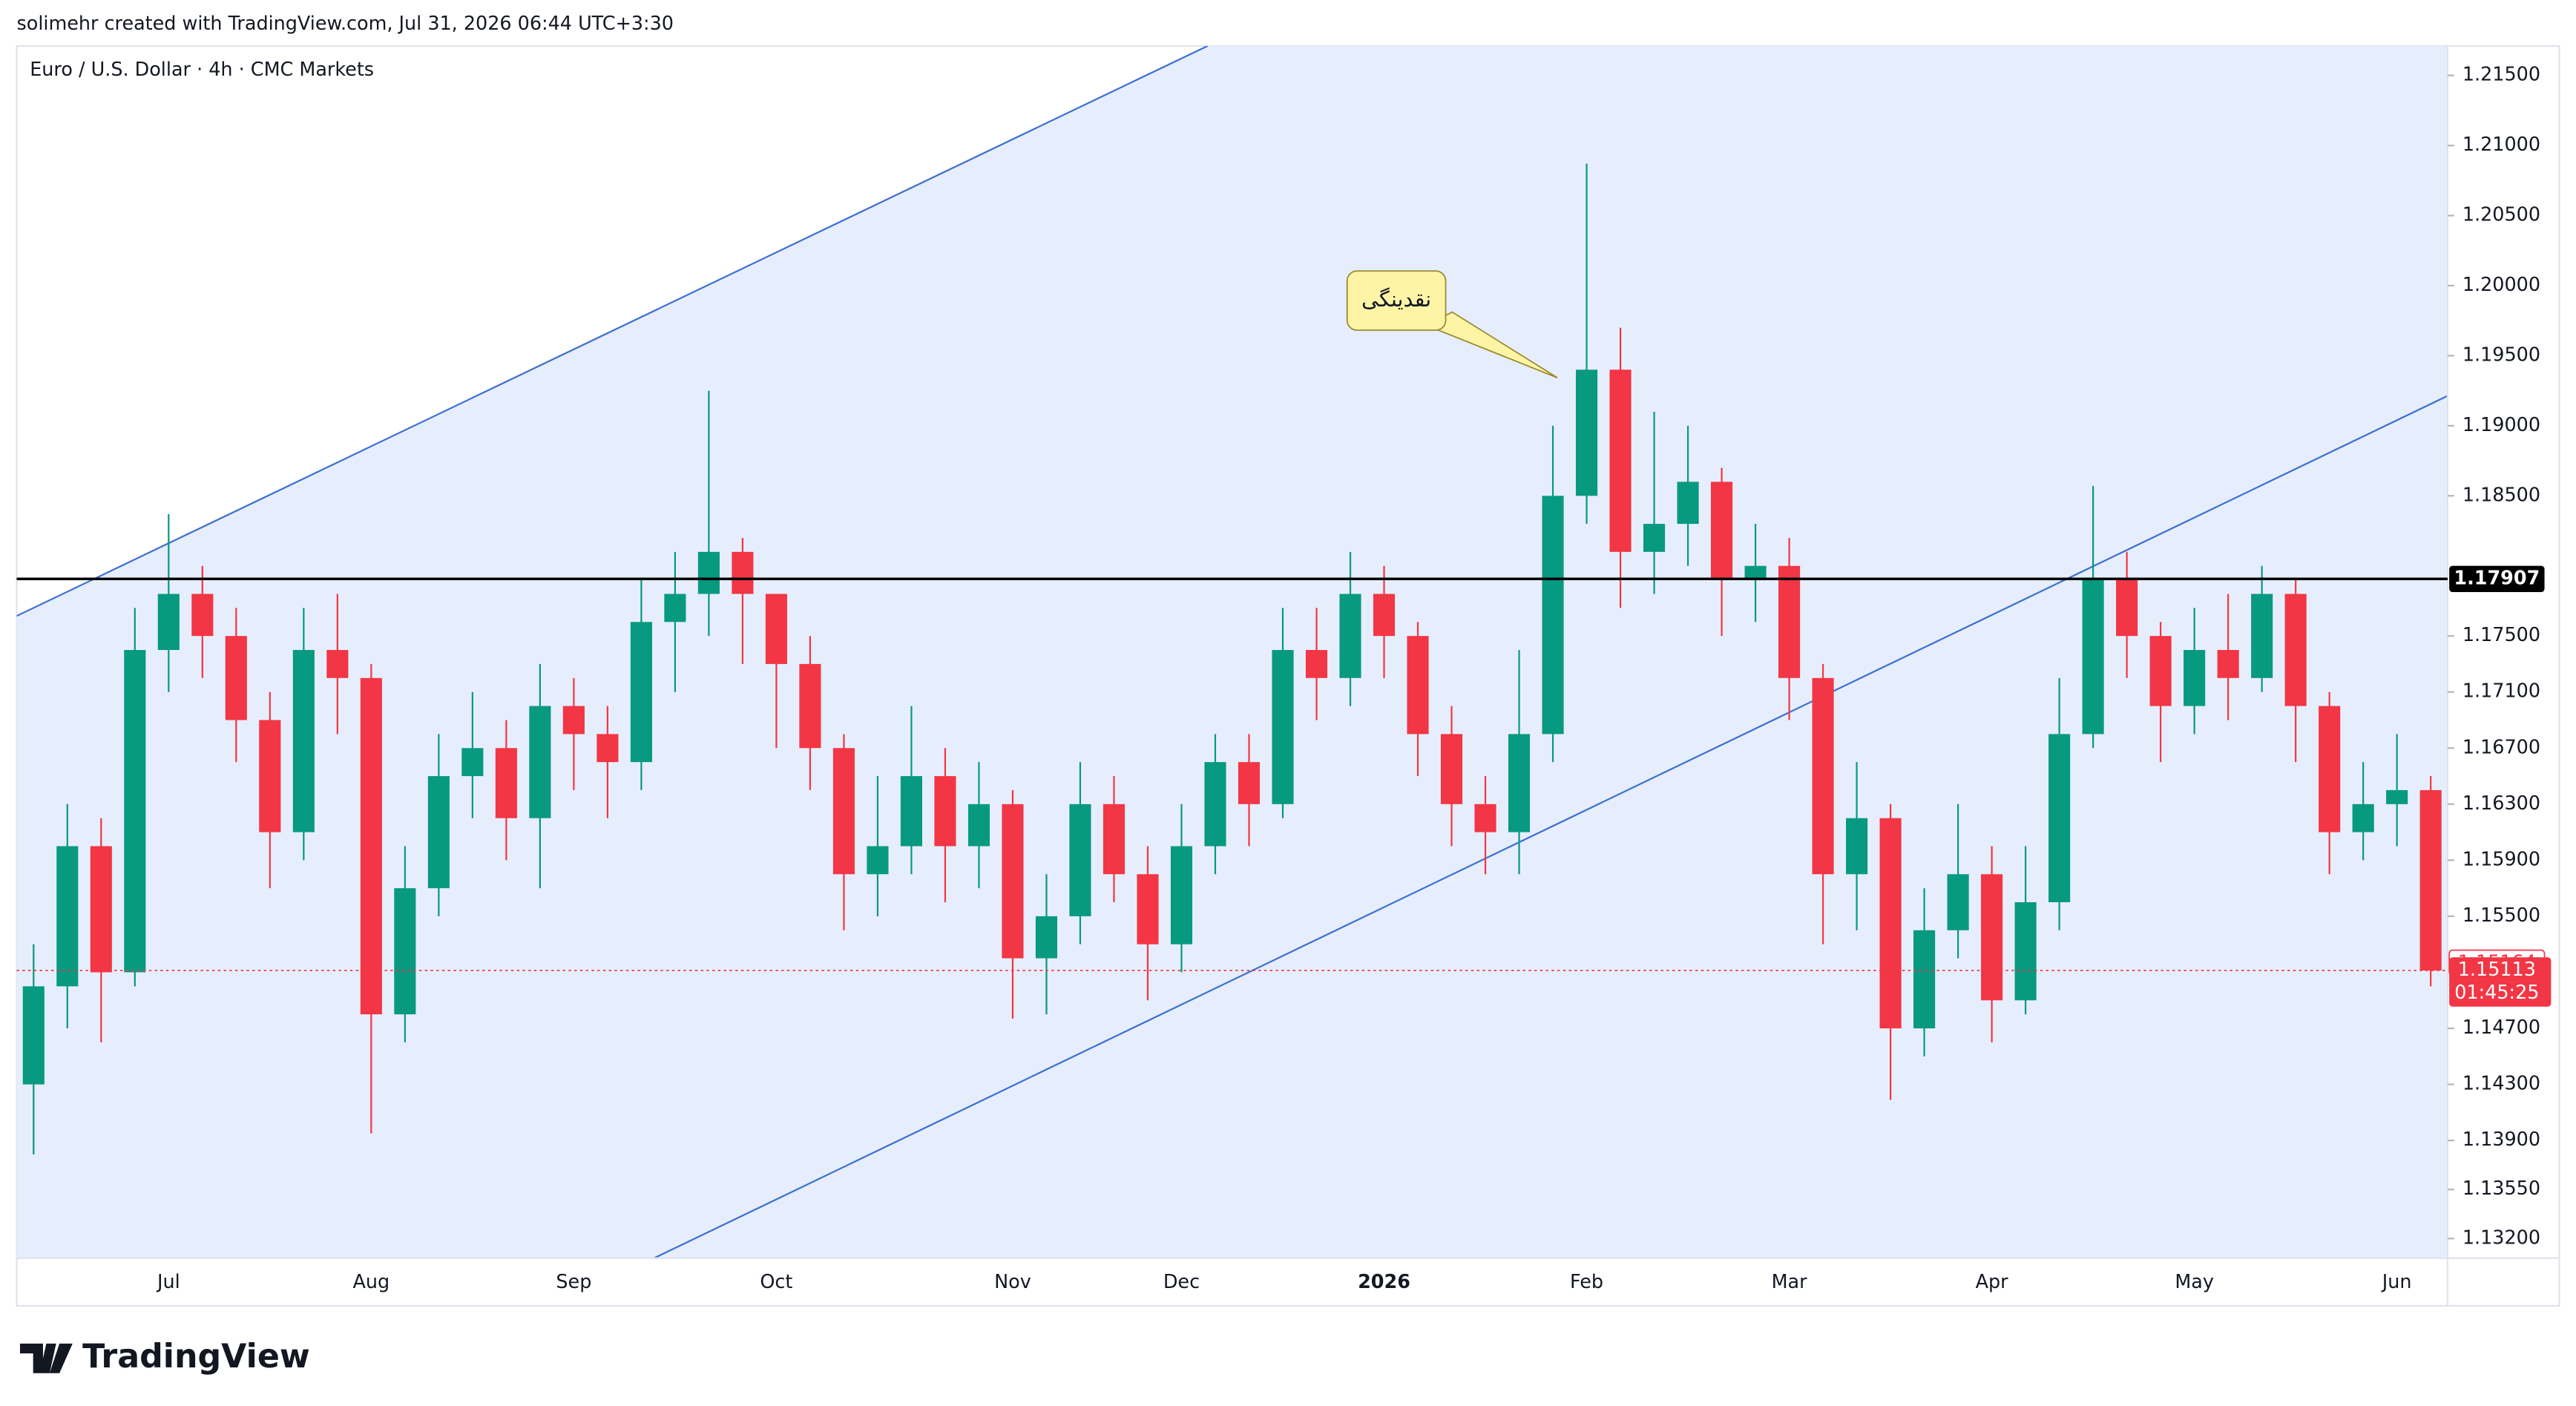 The width and height of the screenshot is (2576, 1406). Describe the element at coordinates (2501, 915) in the screenshot. I see `y-tick-label: 1.15500` at that location.